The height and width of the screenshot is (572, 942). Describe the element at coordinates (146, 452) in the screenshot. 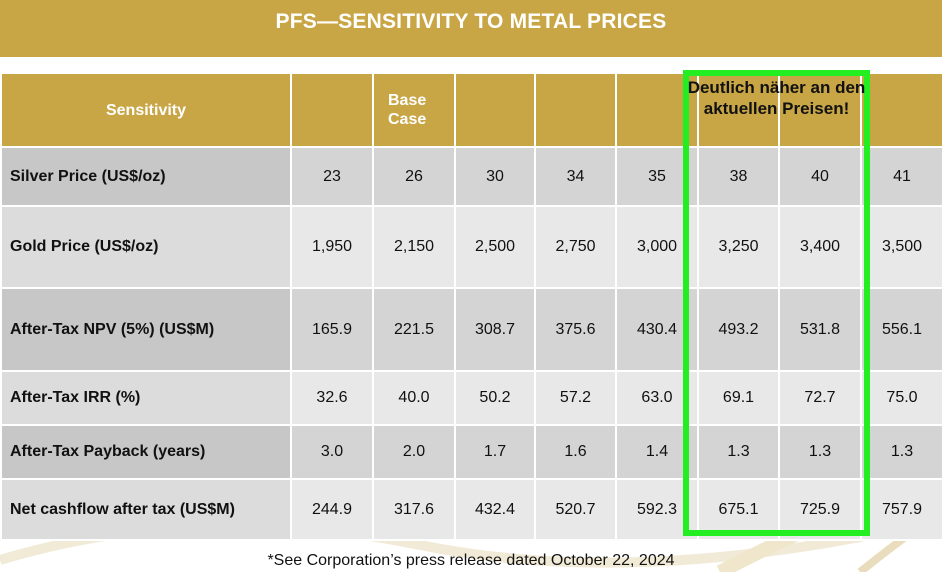

I see `row-label: After-Tax Payback (years)` at that location.